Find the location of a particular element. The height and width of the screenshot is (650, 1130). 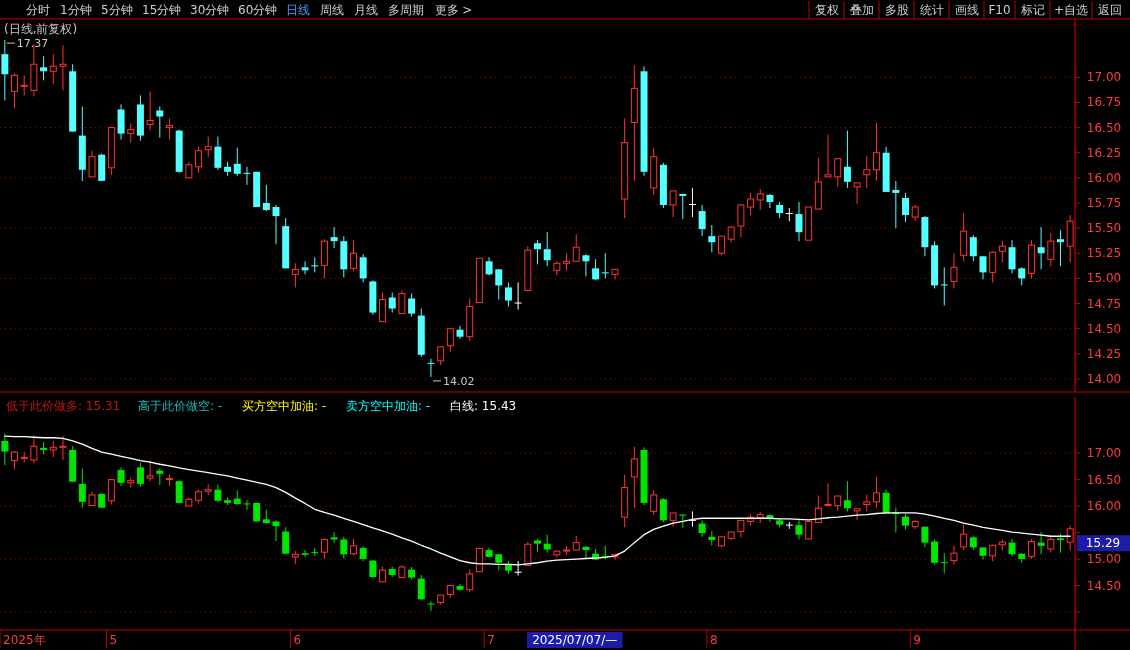

annotation: 高于此价做空: - is located at coordinates (180, 406).